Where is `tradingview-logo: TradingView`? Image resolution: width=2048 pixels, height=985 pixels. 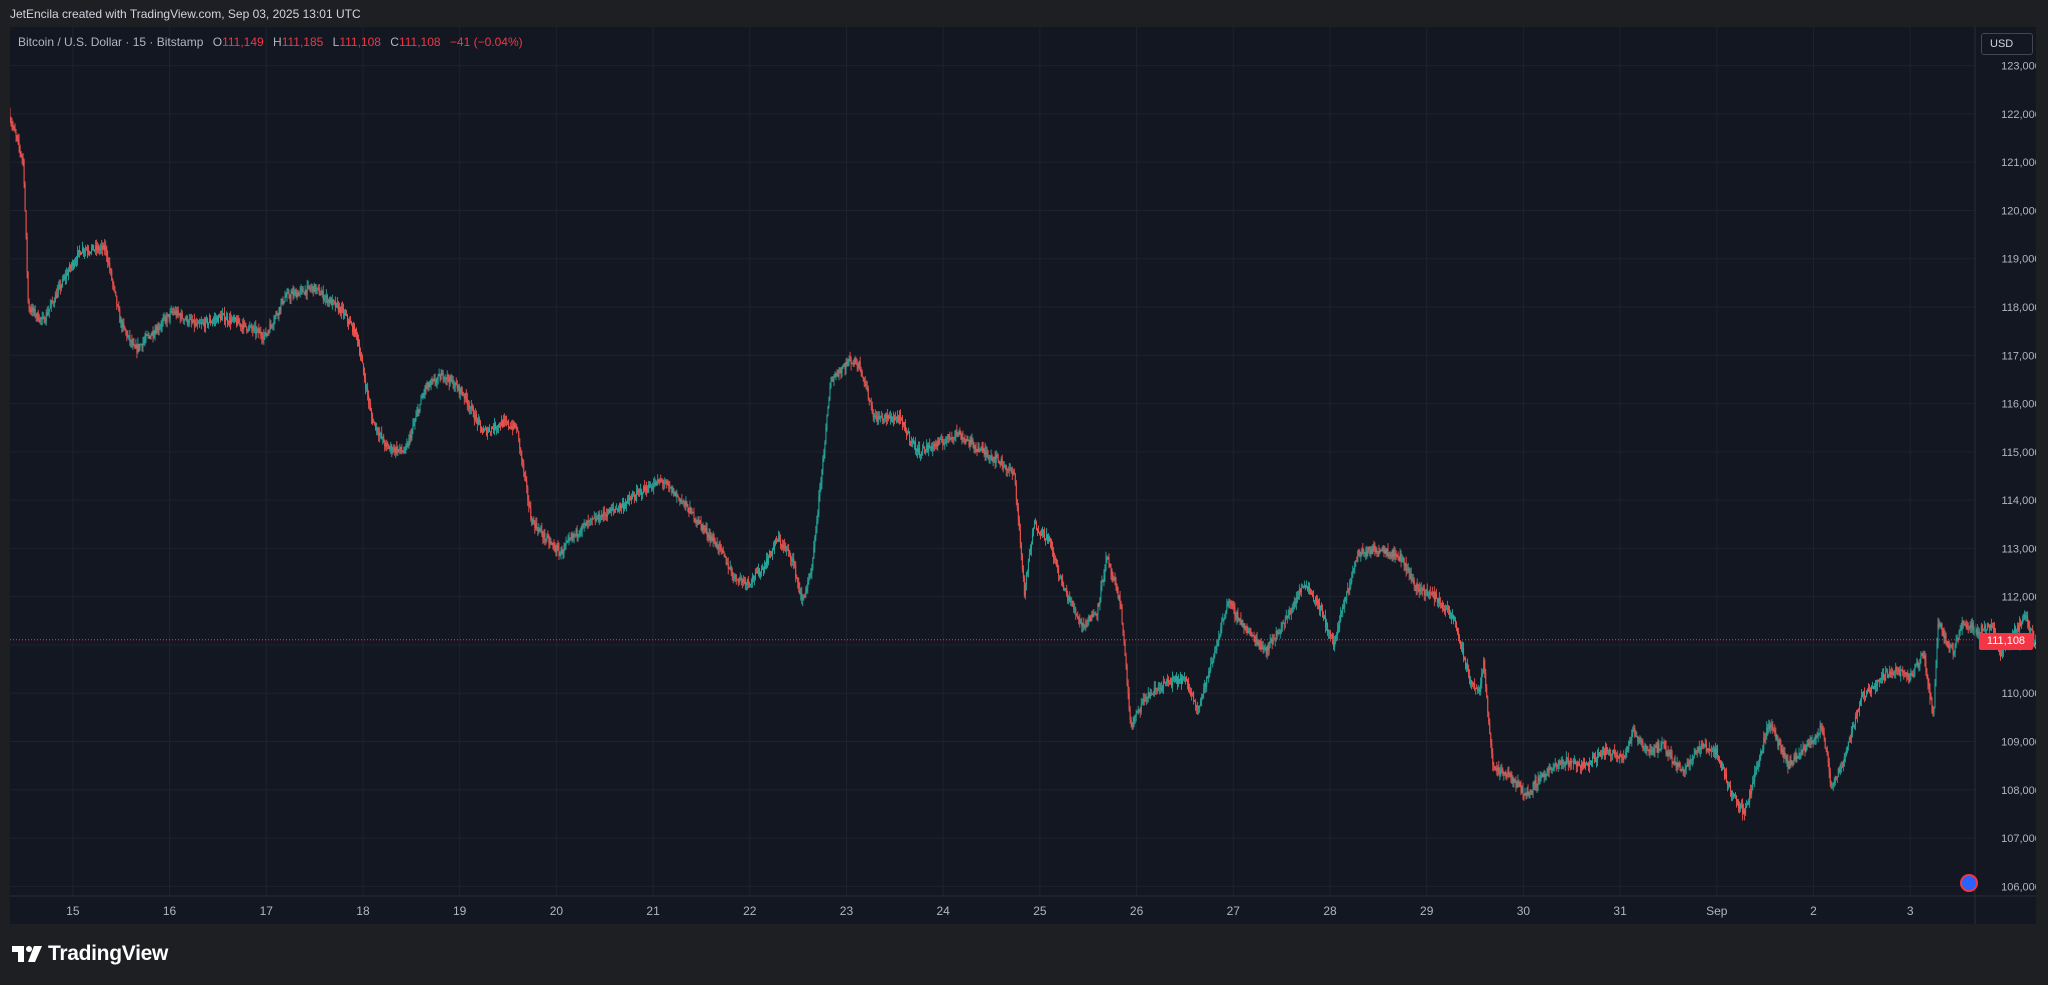
tradingview-logo: TradingView is located at coordinates (90, 954).